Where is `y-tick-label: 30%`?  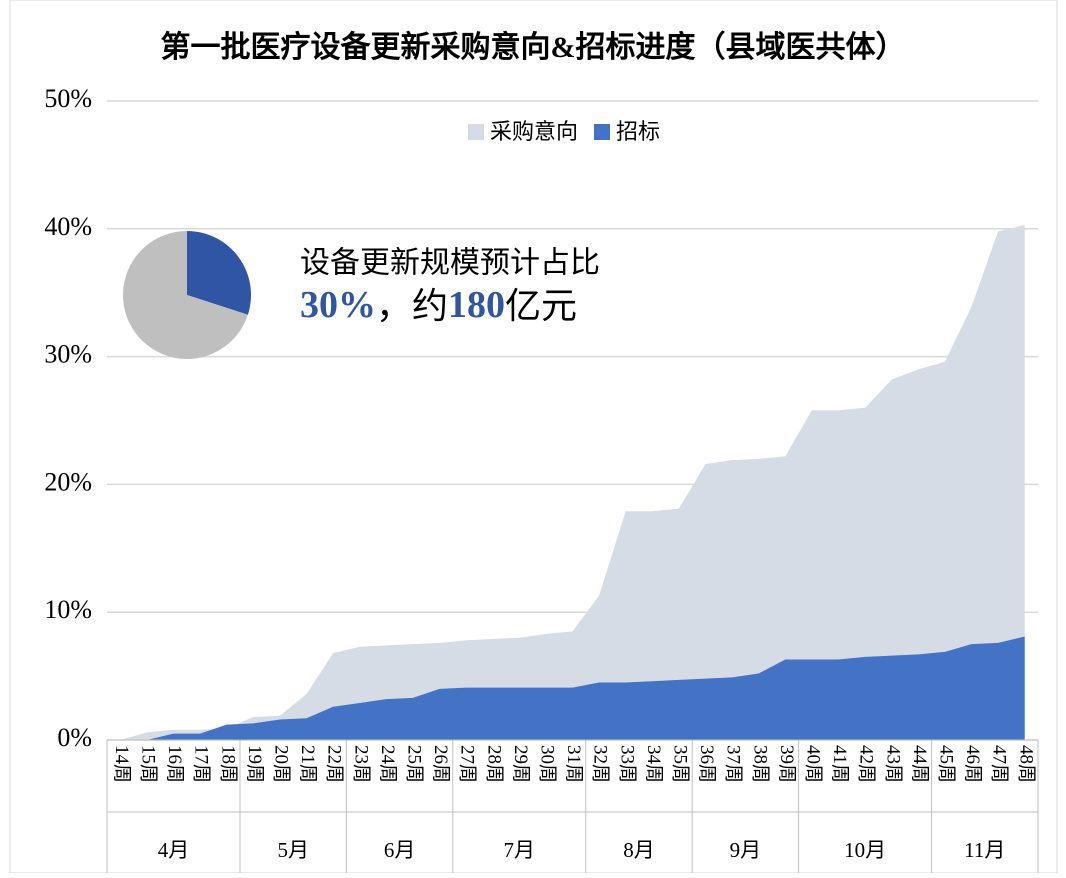 y-tick-label: 30% is located at coordinates (68, 354).